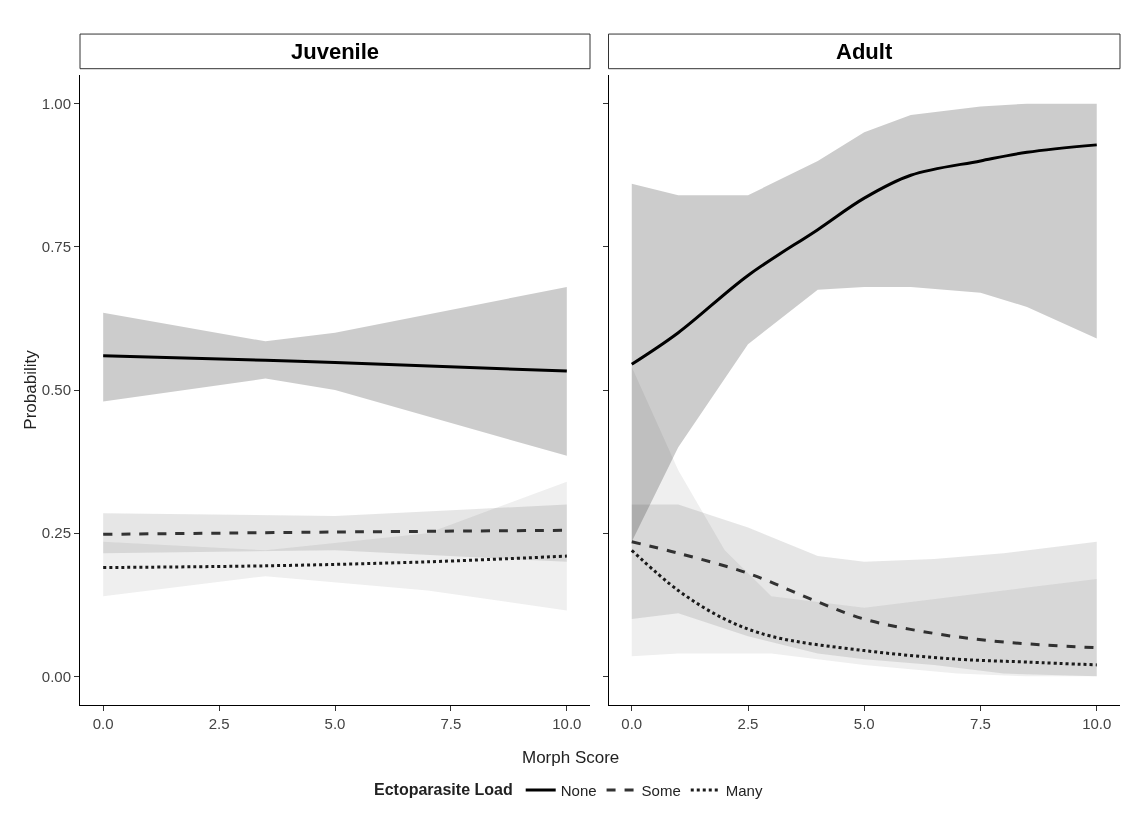 Image resolution: width=1130 pixels, height=825 pixels. Describe the element at coordinates (56, 247) in the screenshot. I see `y-tick-label: 0.75` at that location.